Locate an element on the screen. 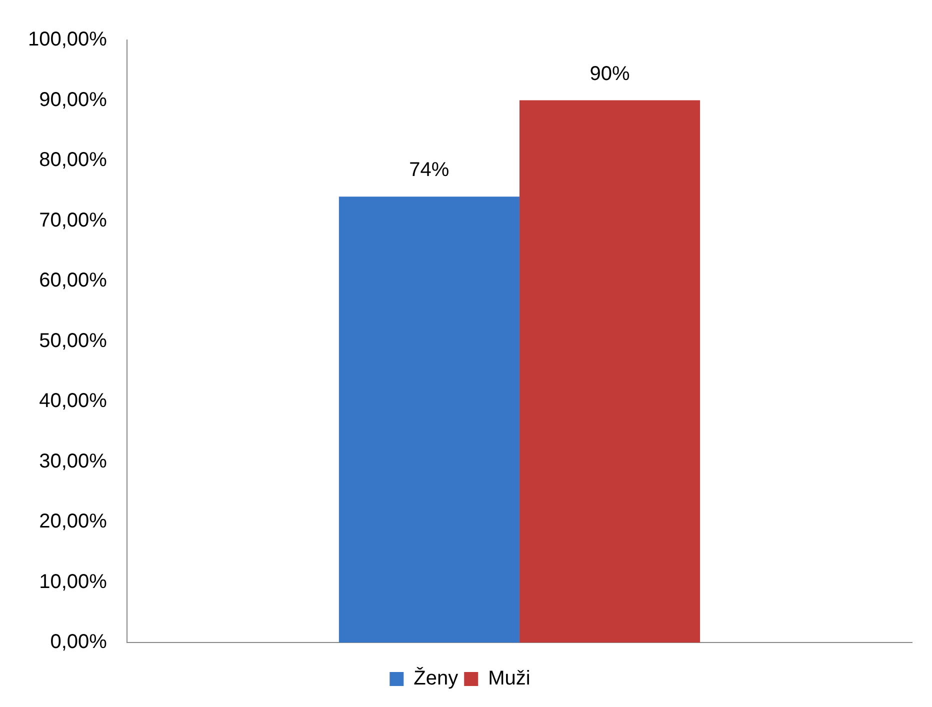  y-tick-label: 90,00% is located at coordinates (73, 99).